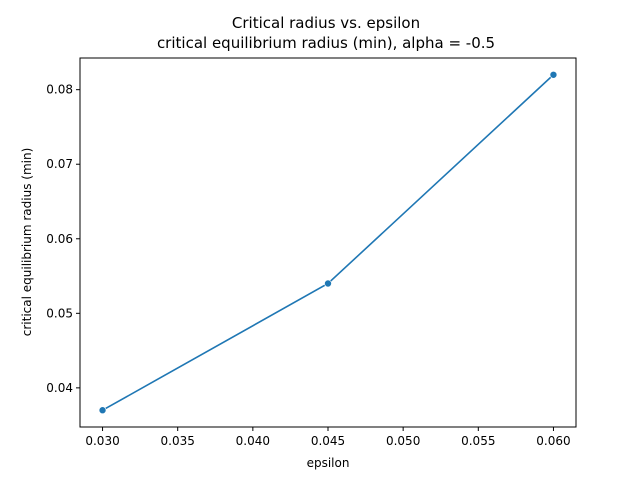 This screenshot has width=640, height=480. I want to click on x-tick-label: 0.050, so click(403, 441).